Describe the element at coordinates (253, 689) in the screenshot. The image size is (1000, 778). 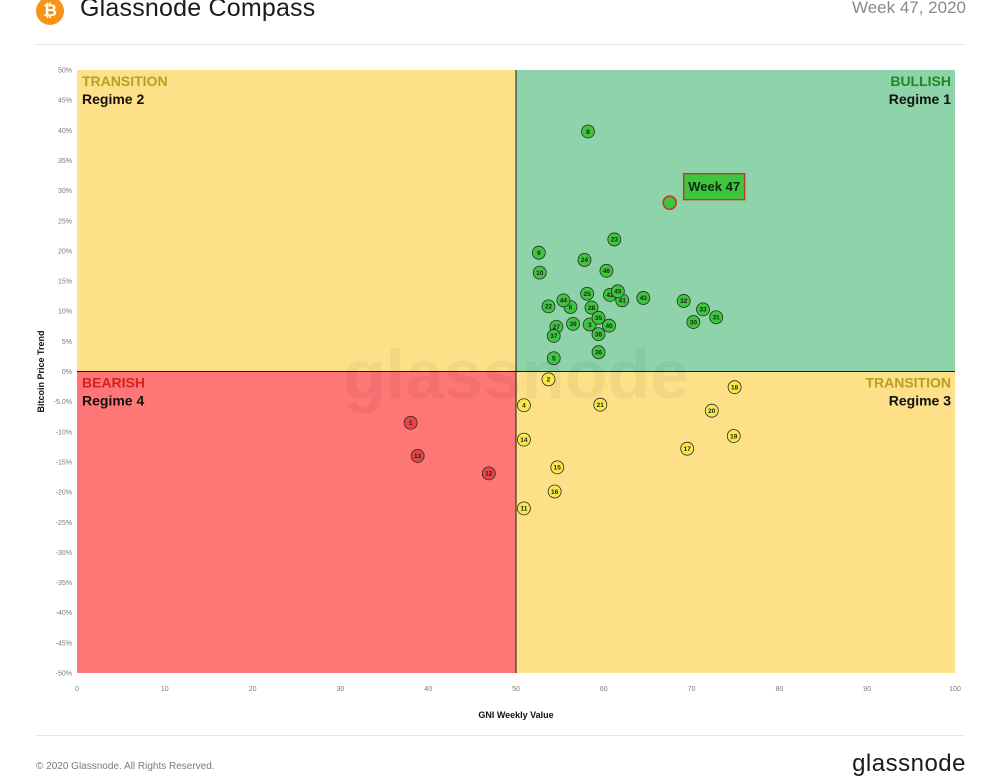
I see `x-tick-label: 20` at that location.